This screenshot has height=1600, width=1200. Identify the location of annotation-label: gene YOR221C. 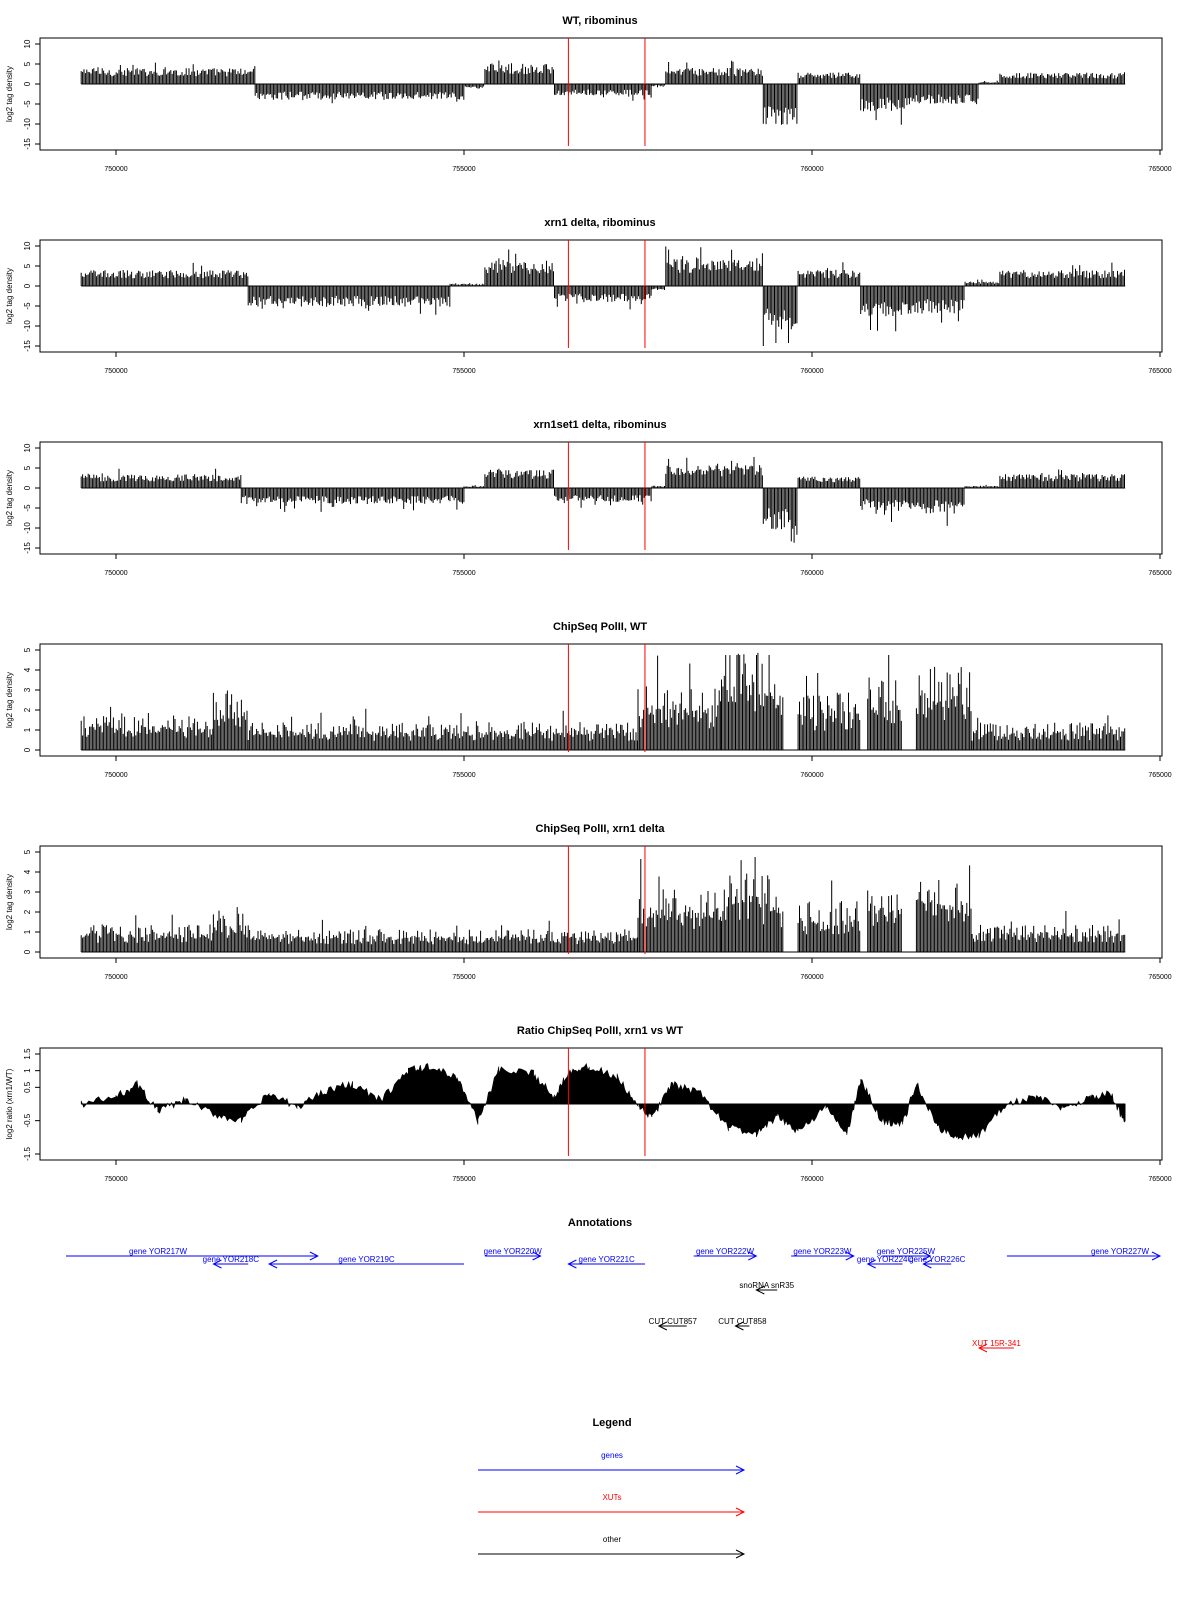
(607, 1259).